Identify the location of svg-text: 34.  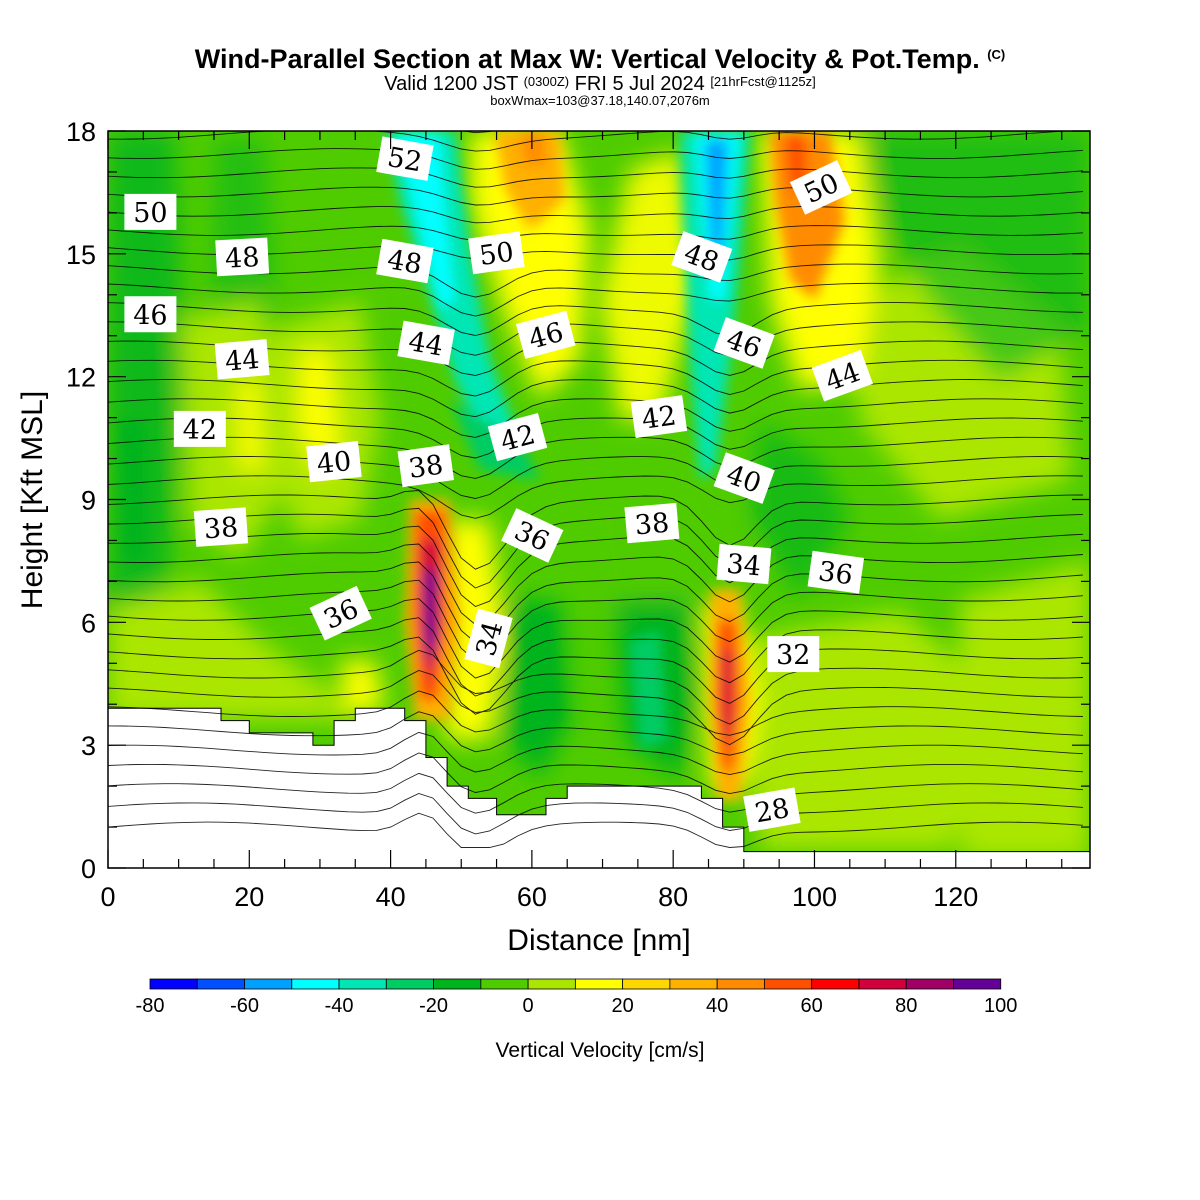
(743, 566).